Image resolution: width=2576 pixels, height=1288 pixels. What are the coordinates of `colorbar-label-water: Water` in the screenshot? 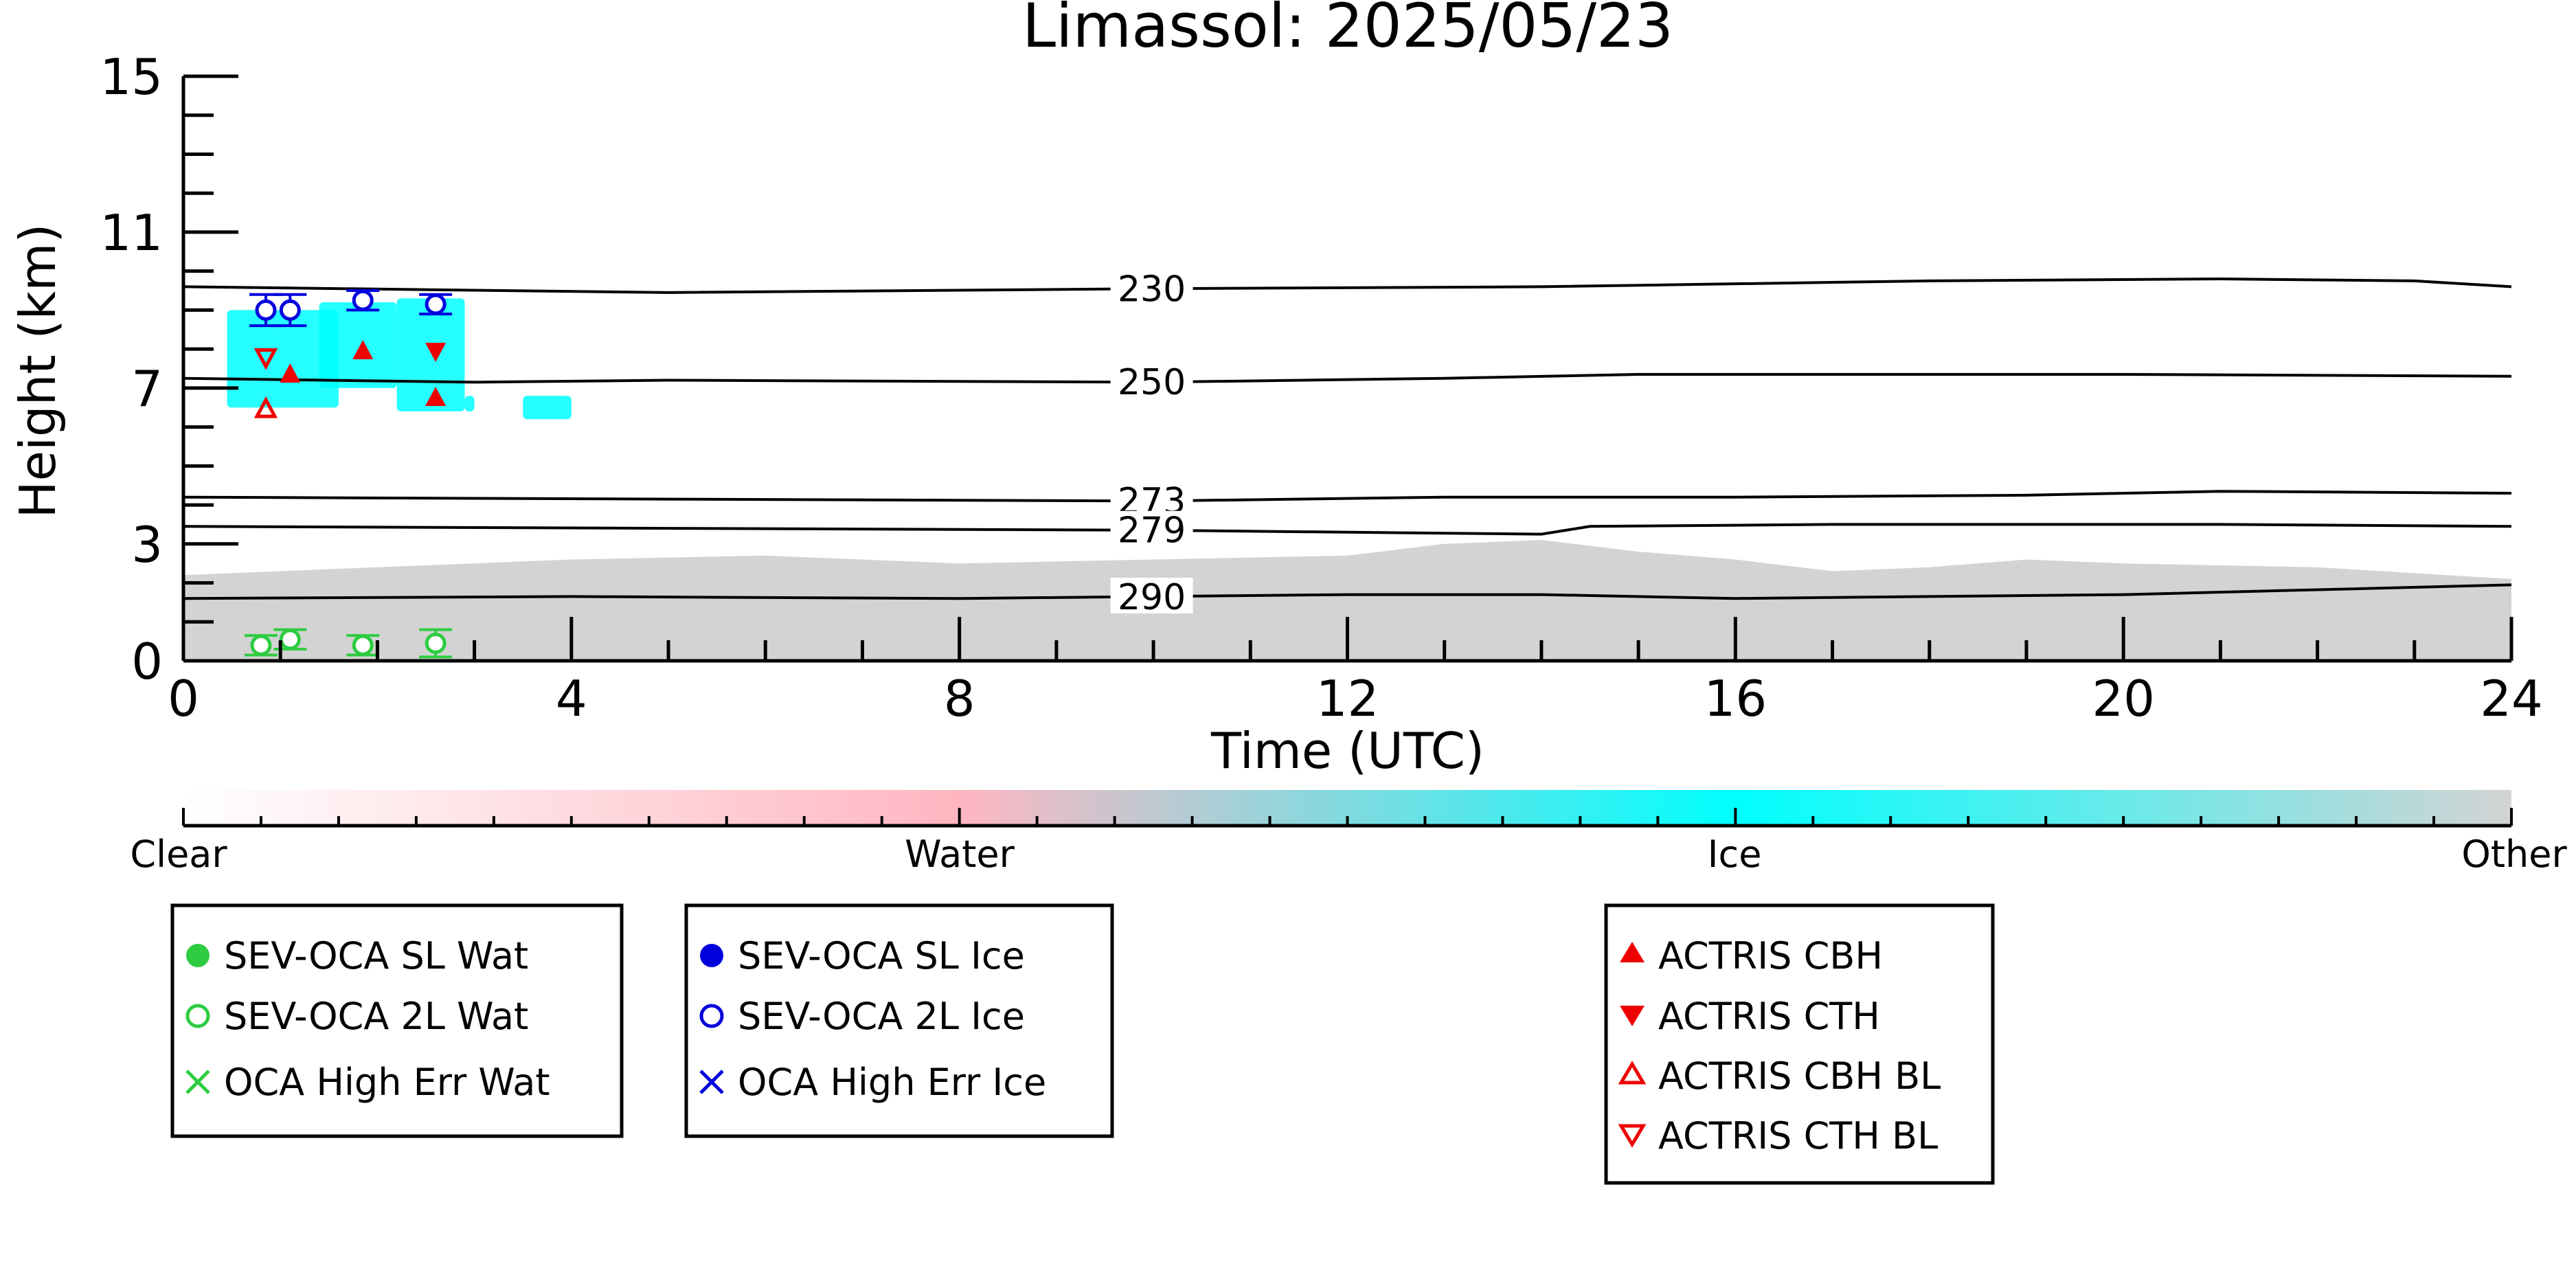 It's located at (960, 854).